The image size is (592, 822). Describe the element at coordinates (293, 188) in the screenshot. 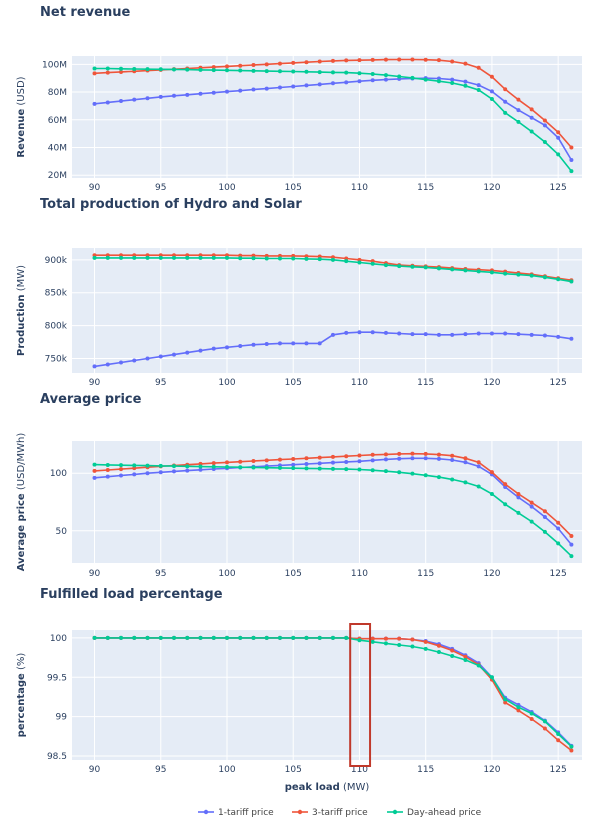

I see `x-tick-label: 105` at that location.